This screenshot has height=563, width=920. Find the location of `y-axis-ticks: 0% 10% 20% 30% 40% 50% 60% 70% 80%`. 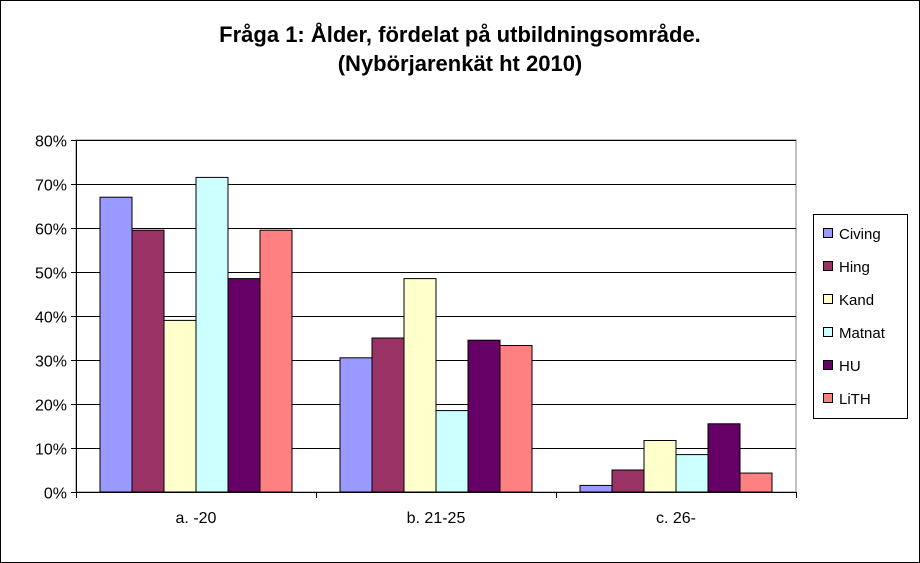

y-axis-ticks: 0% 10% 20% 30% 40% 50% 60% 70% 80% is located at coordinates (55, 318).